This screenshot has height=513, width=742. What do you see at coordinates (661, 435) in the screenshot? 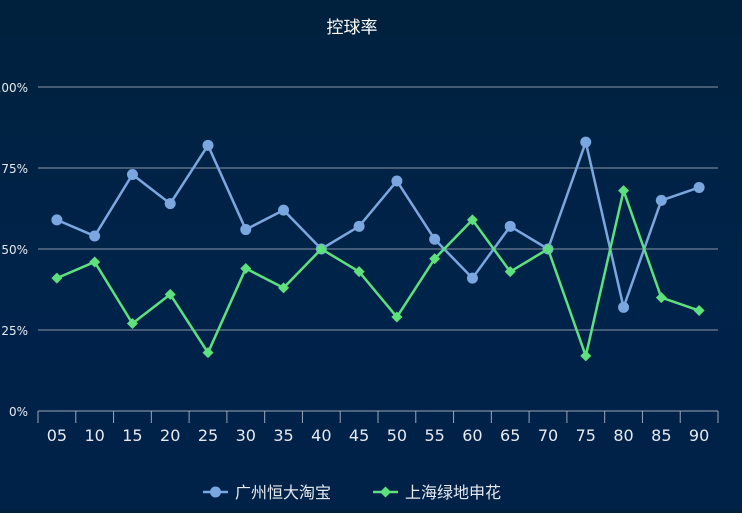
I see `x-tick-label: 85` at bounding box center [661, 435].